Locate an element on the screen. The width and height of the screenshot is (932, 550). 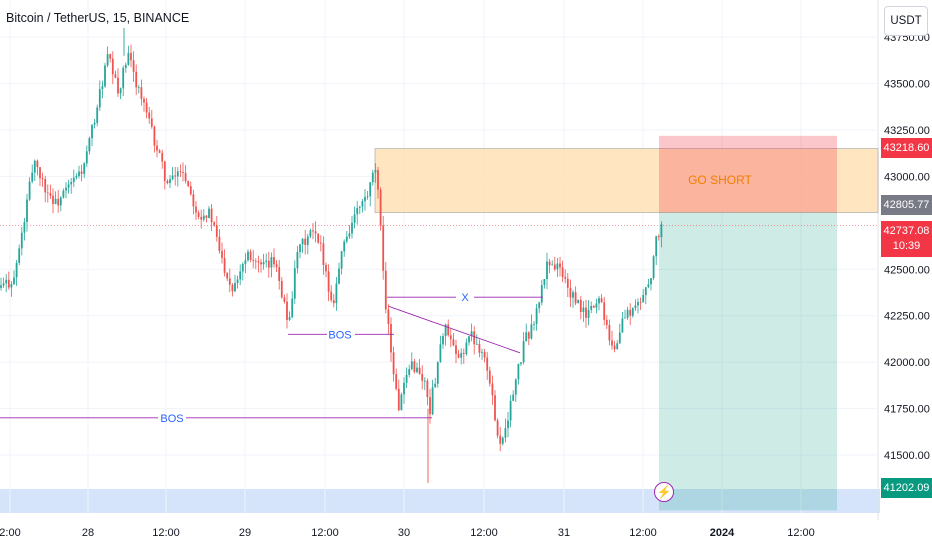
y-tick-label: 42250.00 is located at coordinates (907, 317).